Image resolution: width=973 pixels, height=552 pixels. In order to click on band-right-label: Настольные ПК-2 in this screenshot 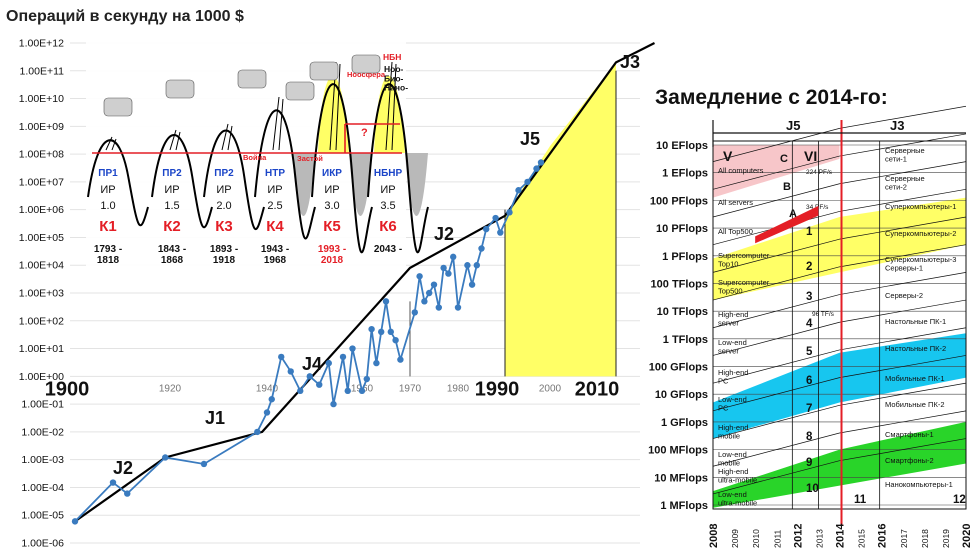, I will do `click(915, 348)`.